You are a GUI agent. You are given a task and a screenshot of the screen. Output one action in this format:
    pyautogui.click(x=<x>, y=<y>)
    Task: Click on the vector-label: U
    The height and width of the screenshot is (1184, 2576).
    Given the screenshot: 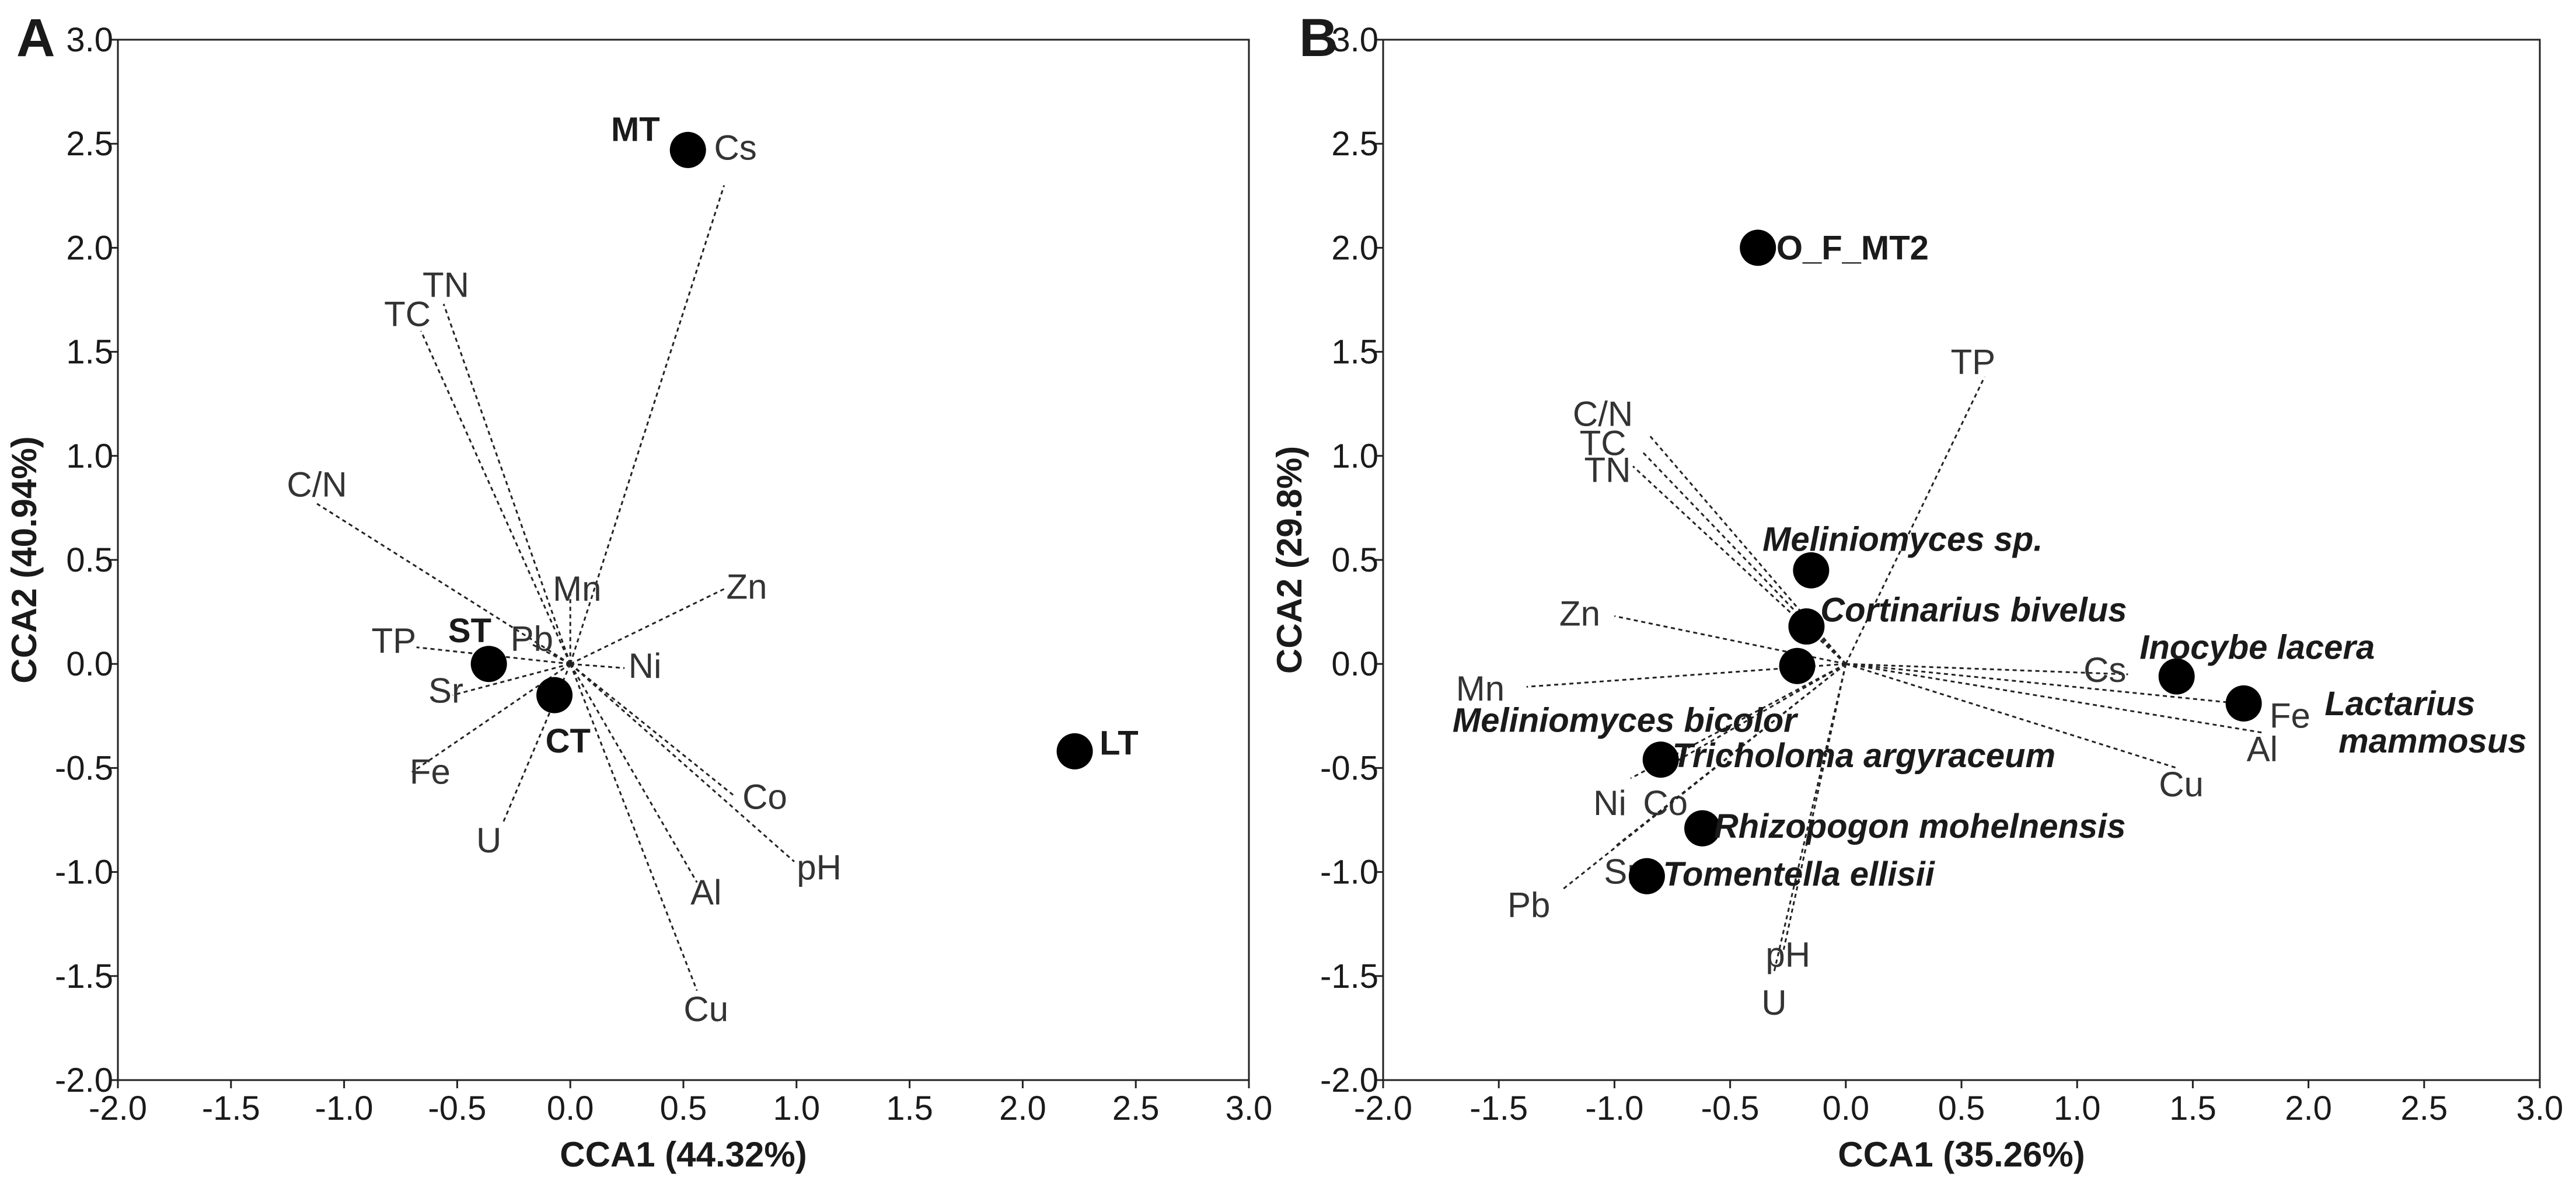 What is the action you would take?
    pyautogui.click(x=488, y=840)
    